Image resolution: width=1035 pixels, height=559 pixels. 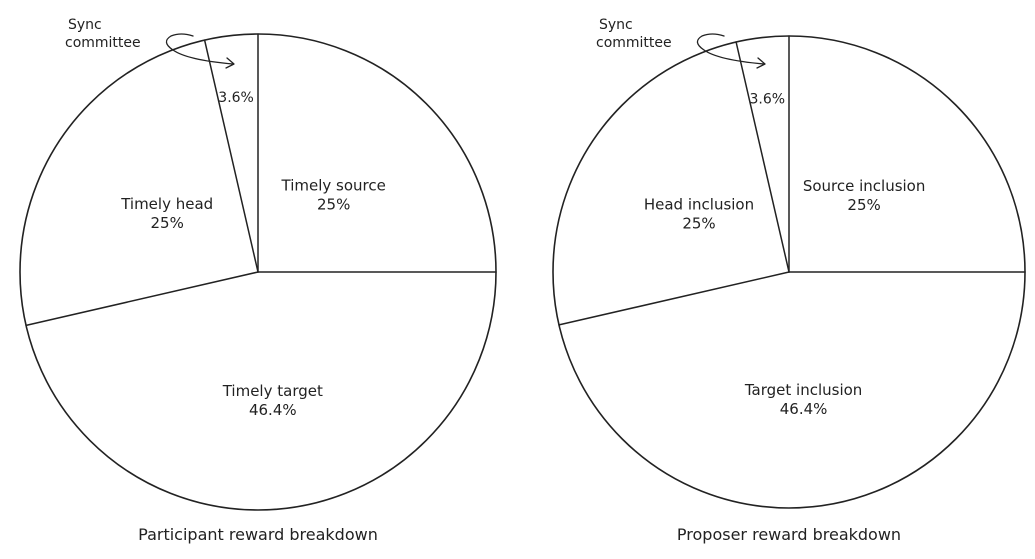 What do you see at coordinates (789, 534) in the screenshot?
I see `proposer-chart-title: Proposer reward breakdown` at bounding box center [789, 534].